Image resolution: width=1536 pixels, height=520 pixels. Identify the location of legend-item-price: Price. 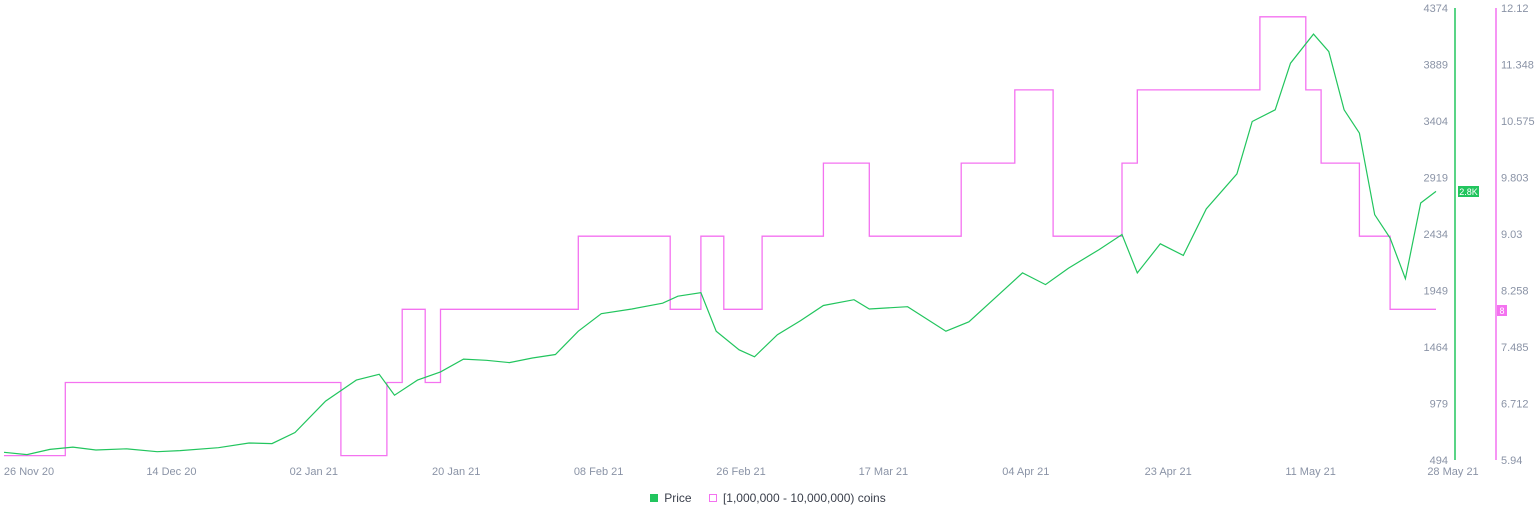
(671, 498).